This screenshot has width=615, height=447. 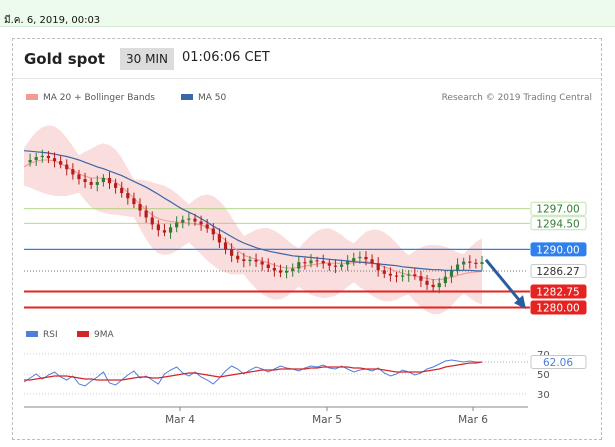 I want to click on rsi-last-label: 62.06, so click(x=558, y=363).